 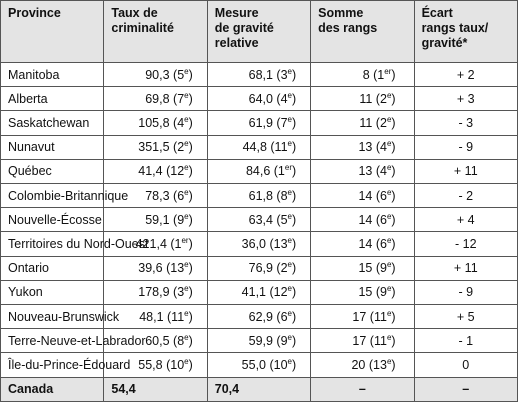 I want to click on value-cell: 64,0 (4e), so click(x=259, y=99).